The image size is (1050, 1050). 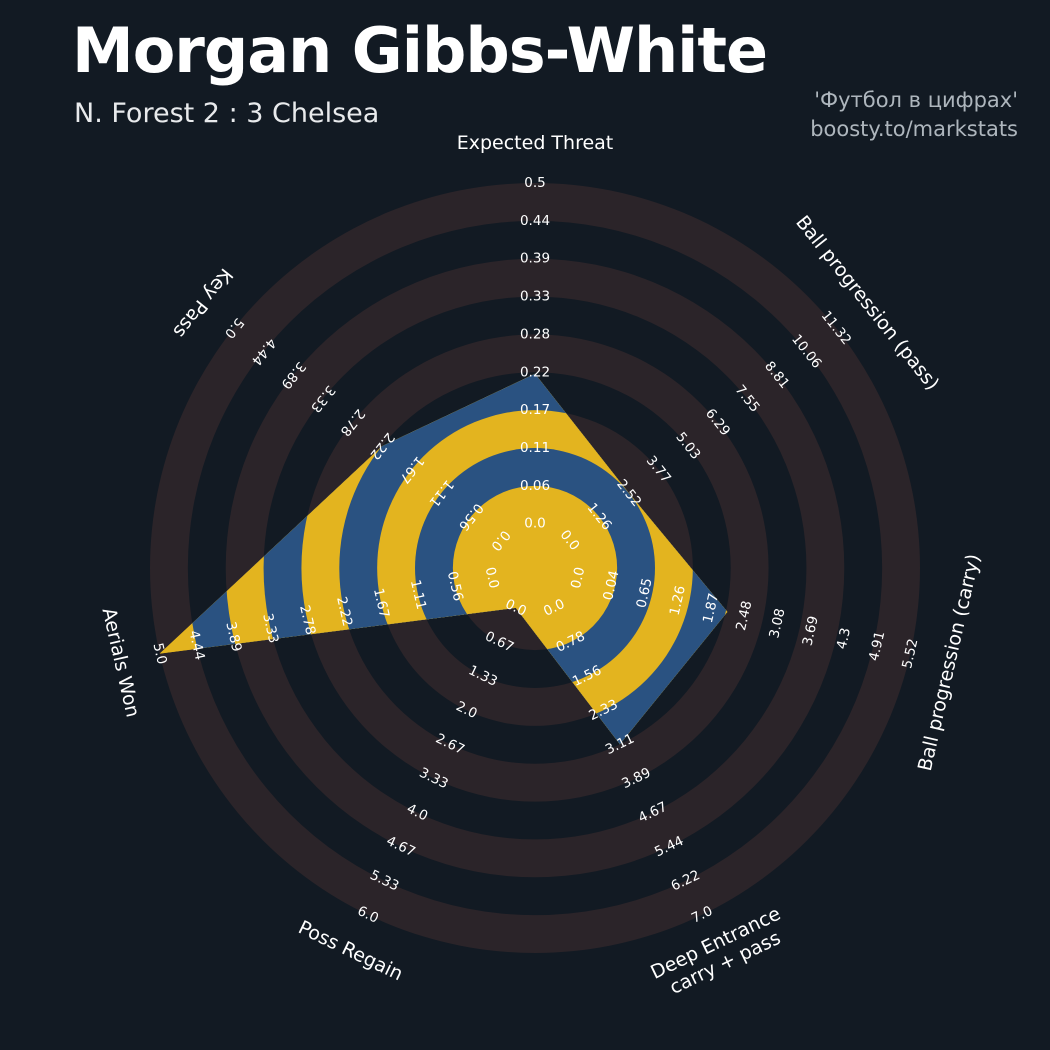 I want to click on credit-block: 'Футбол в цифрах' boosty.to/markstats, so click(x=914, y=115).